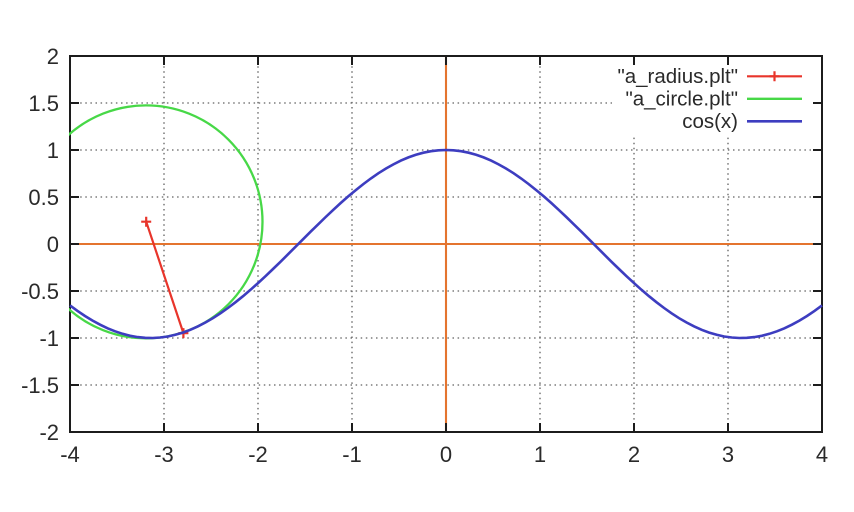  I want to click on svg-text: "a_radius.plt", so click(677, 76).